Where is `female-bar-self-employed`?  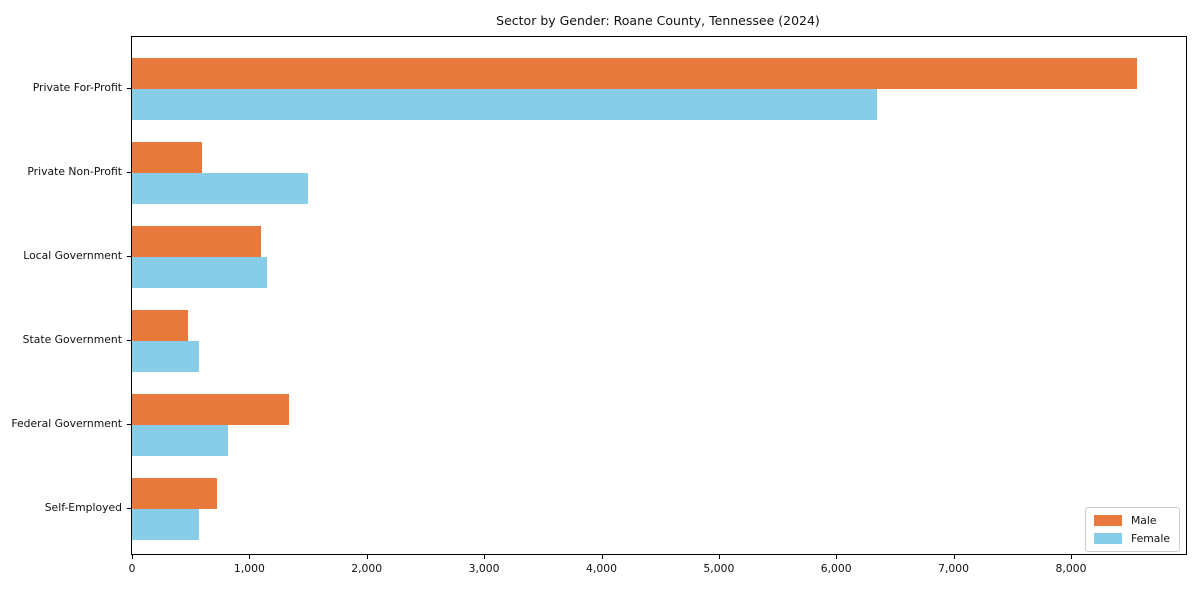
female-bar-self-employed is located at coordinates (165, 524).